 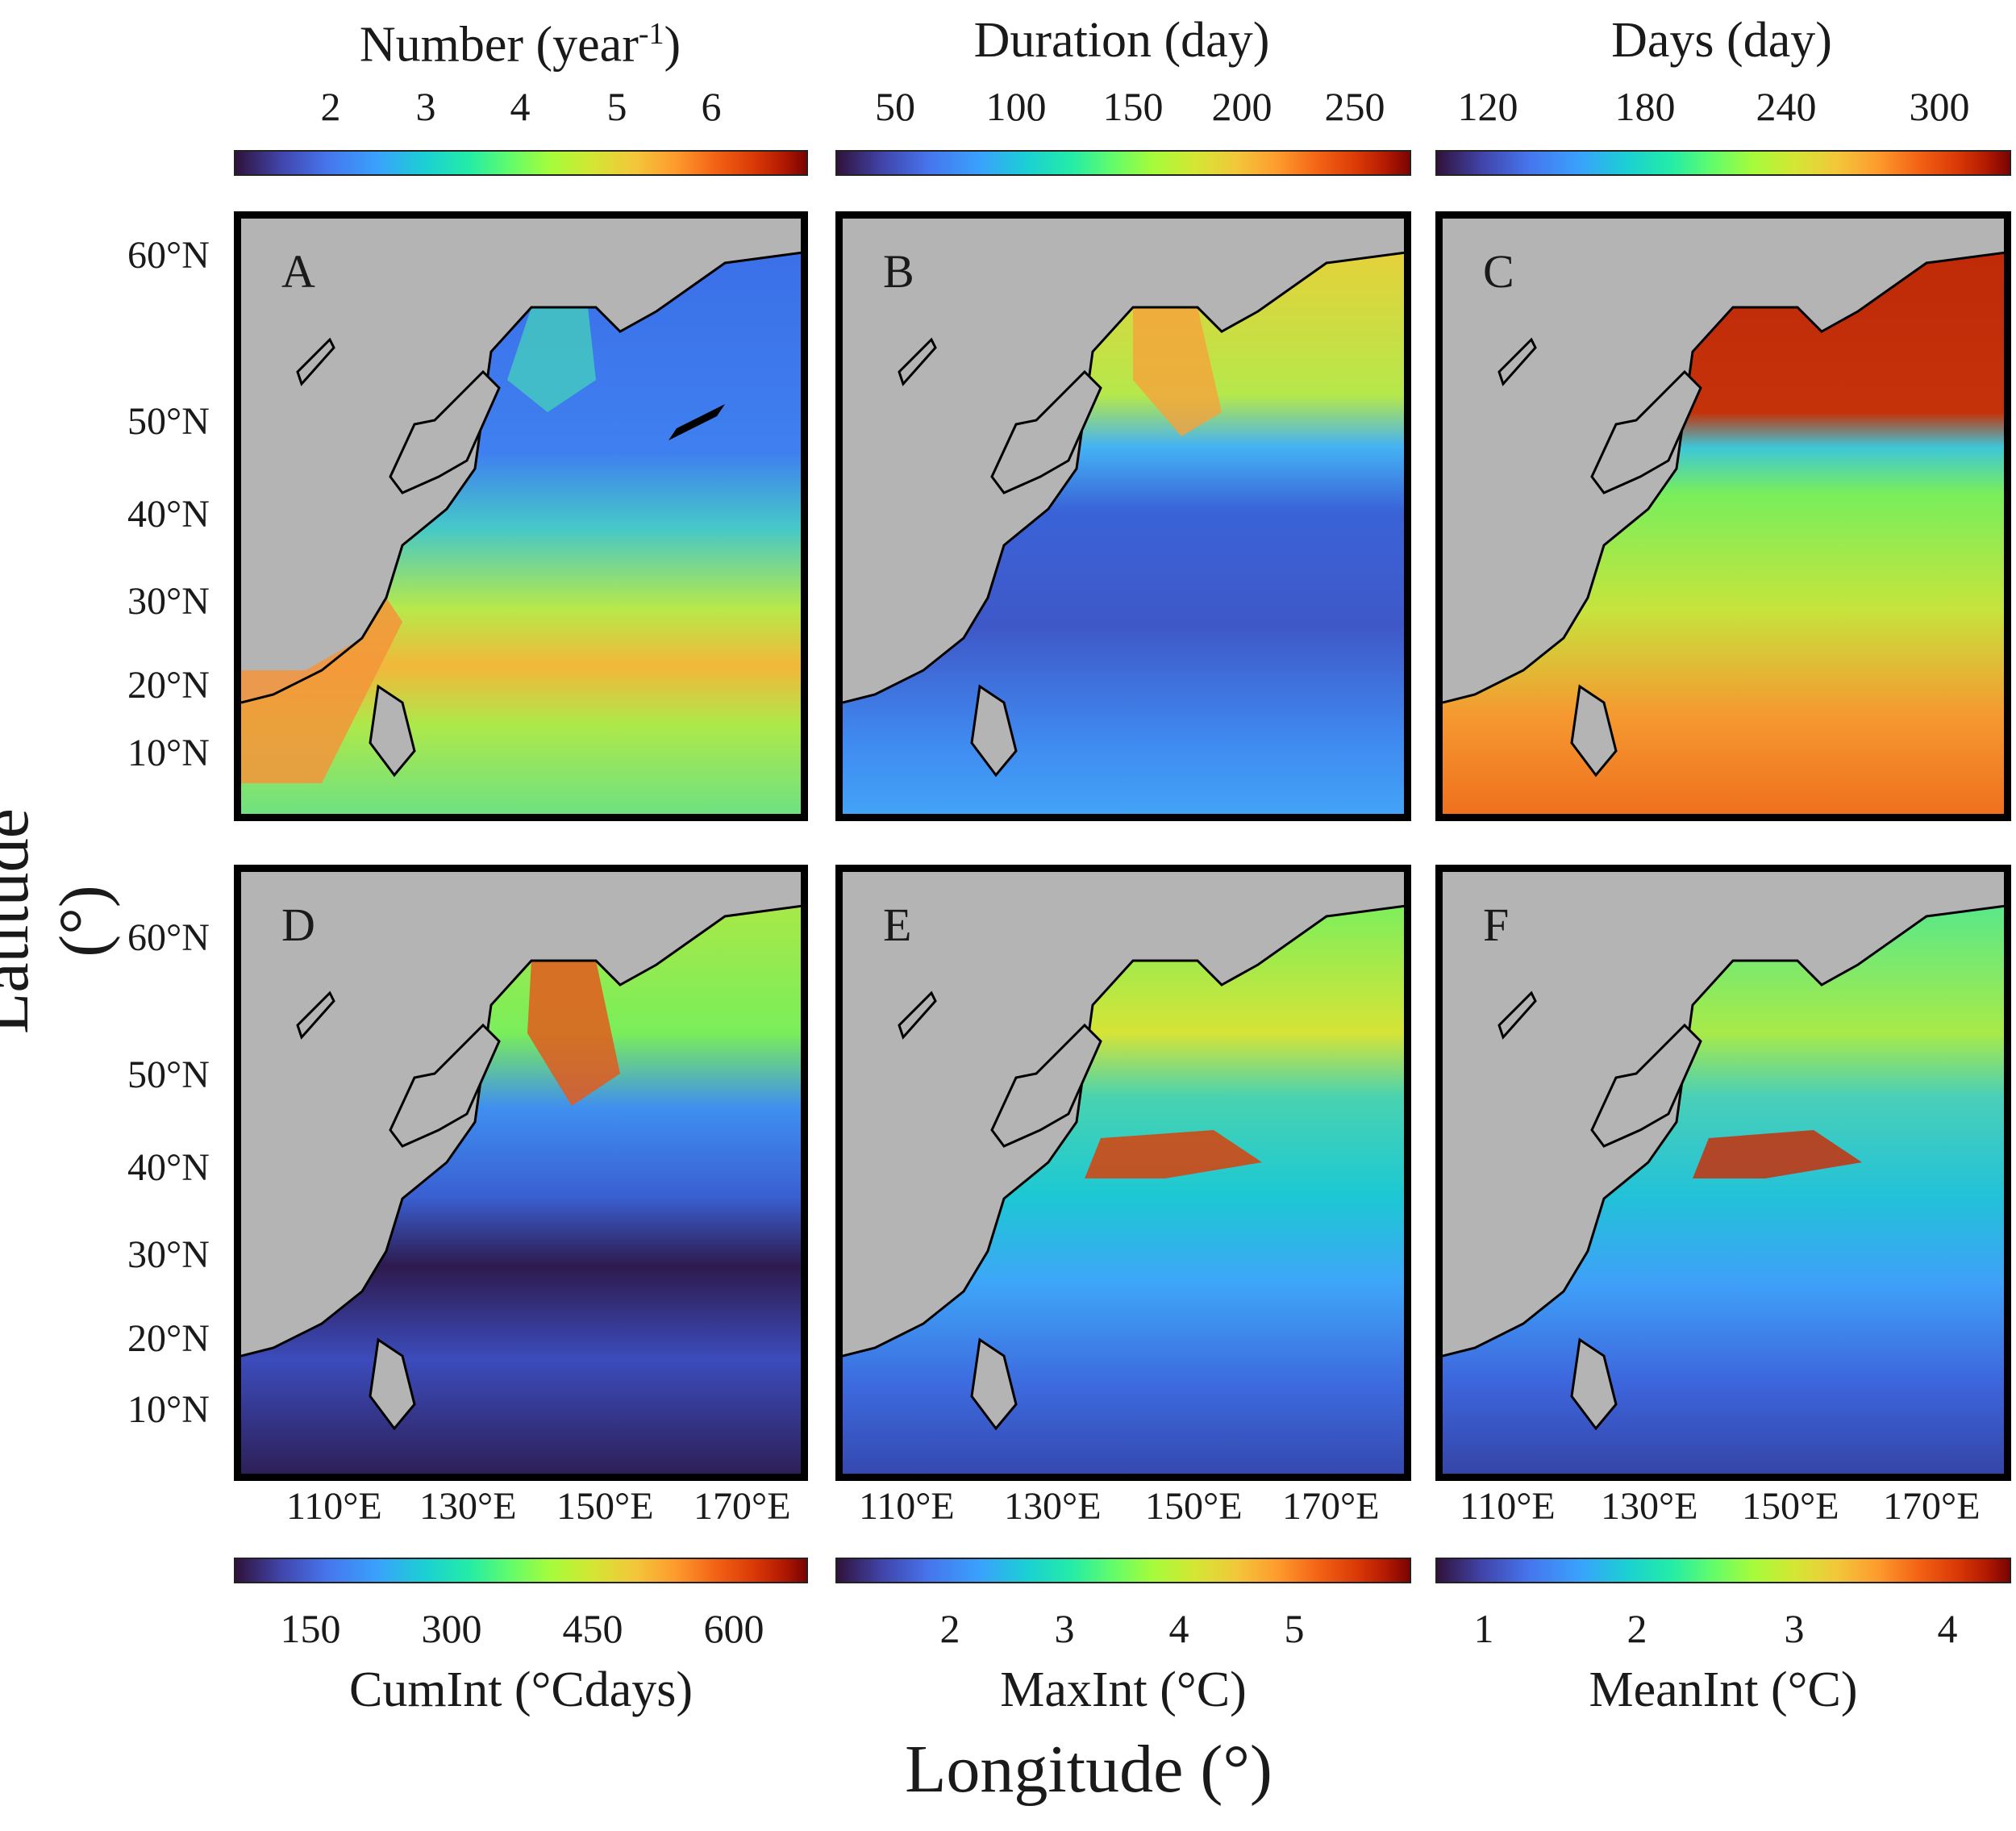 I want to click on panel-letter: F, so click(x=1496, y=925).